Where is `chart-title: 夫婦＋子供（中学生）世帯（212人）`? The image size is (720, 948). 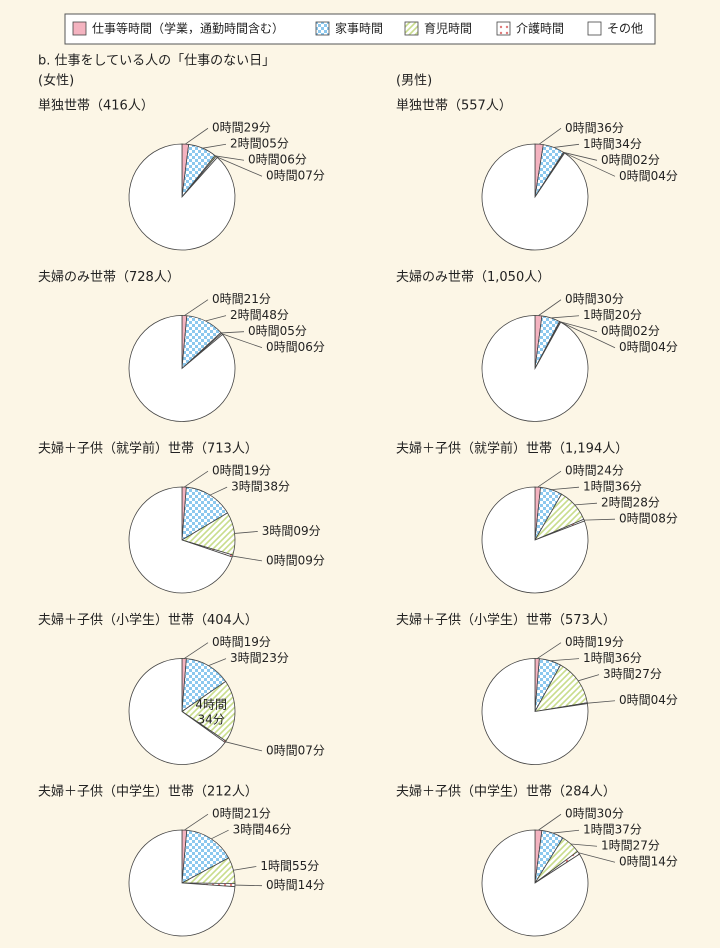 chart-title: 夫婦＋子供（中学生）世帯（212人） is located at coordinates (148, 792).